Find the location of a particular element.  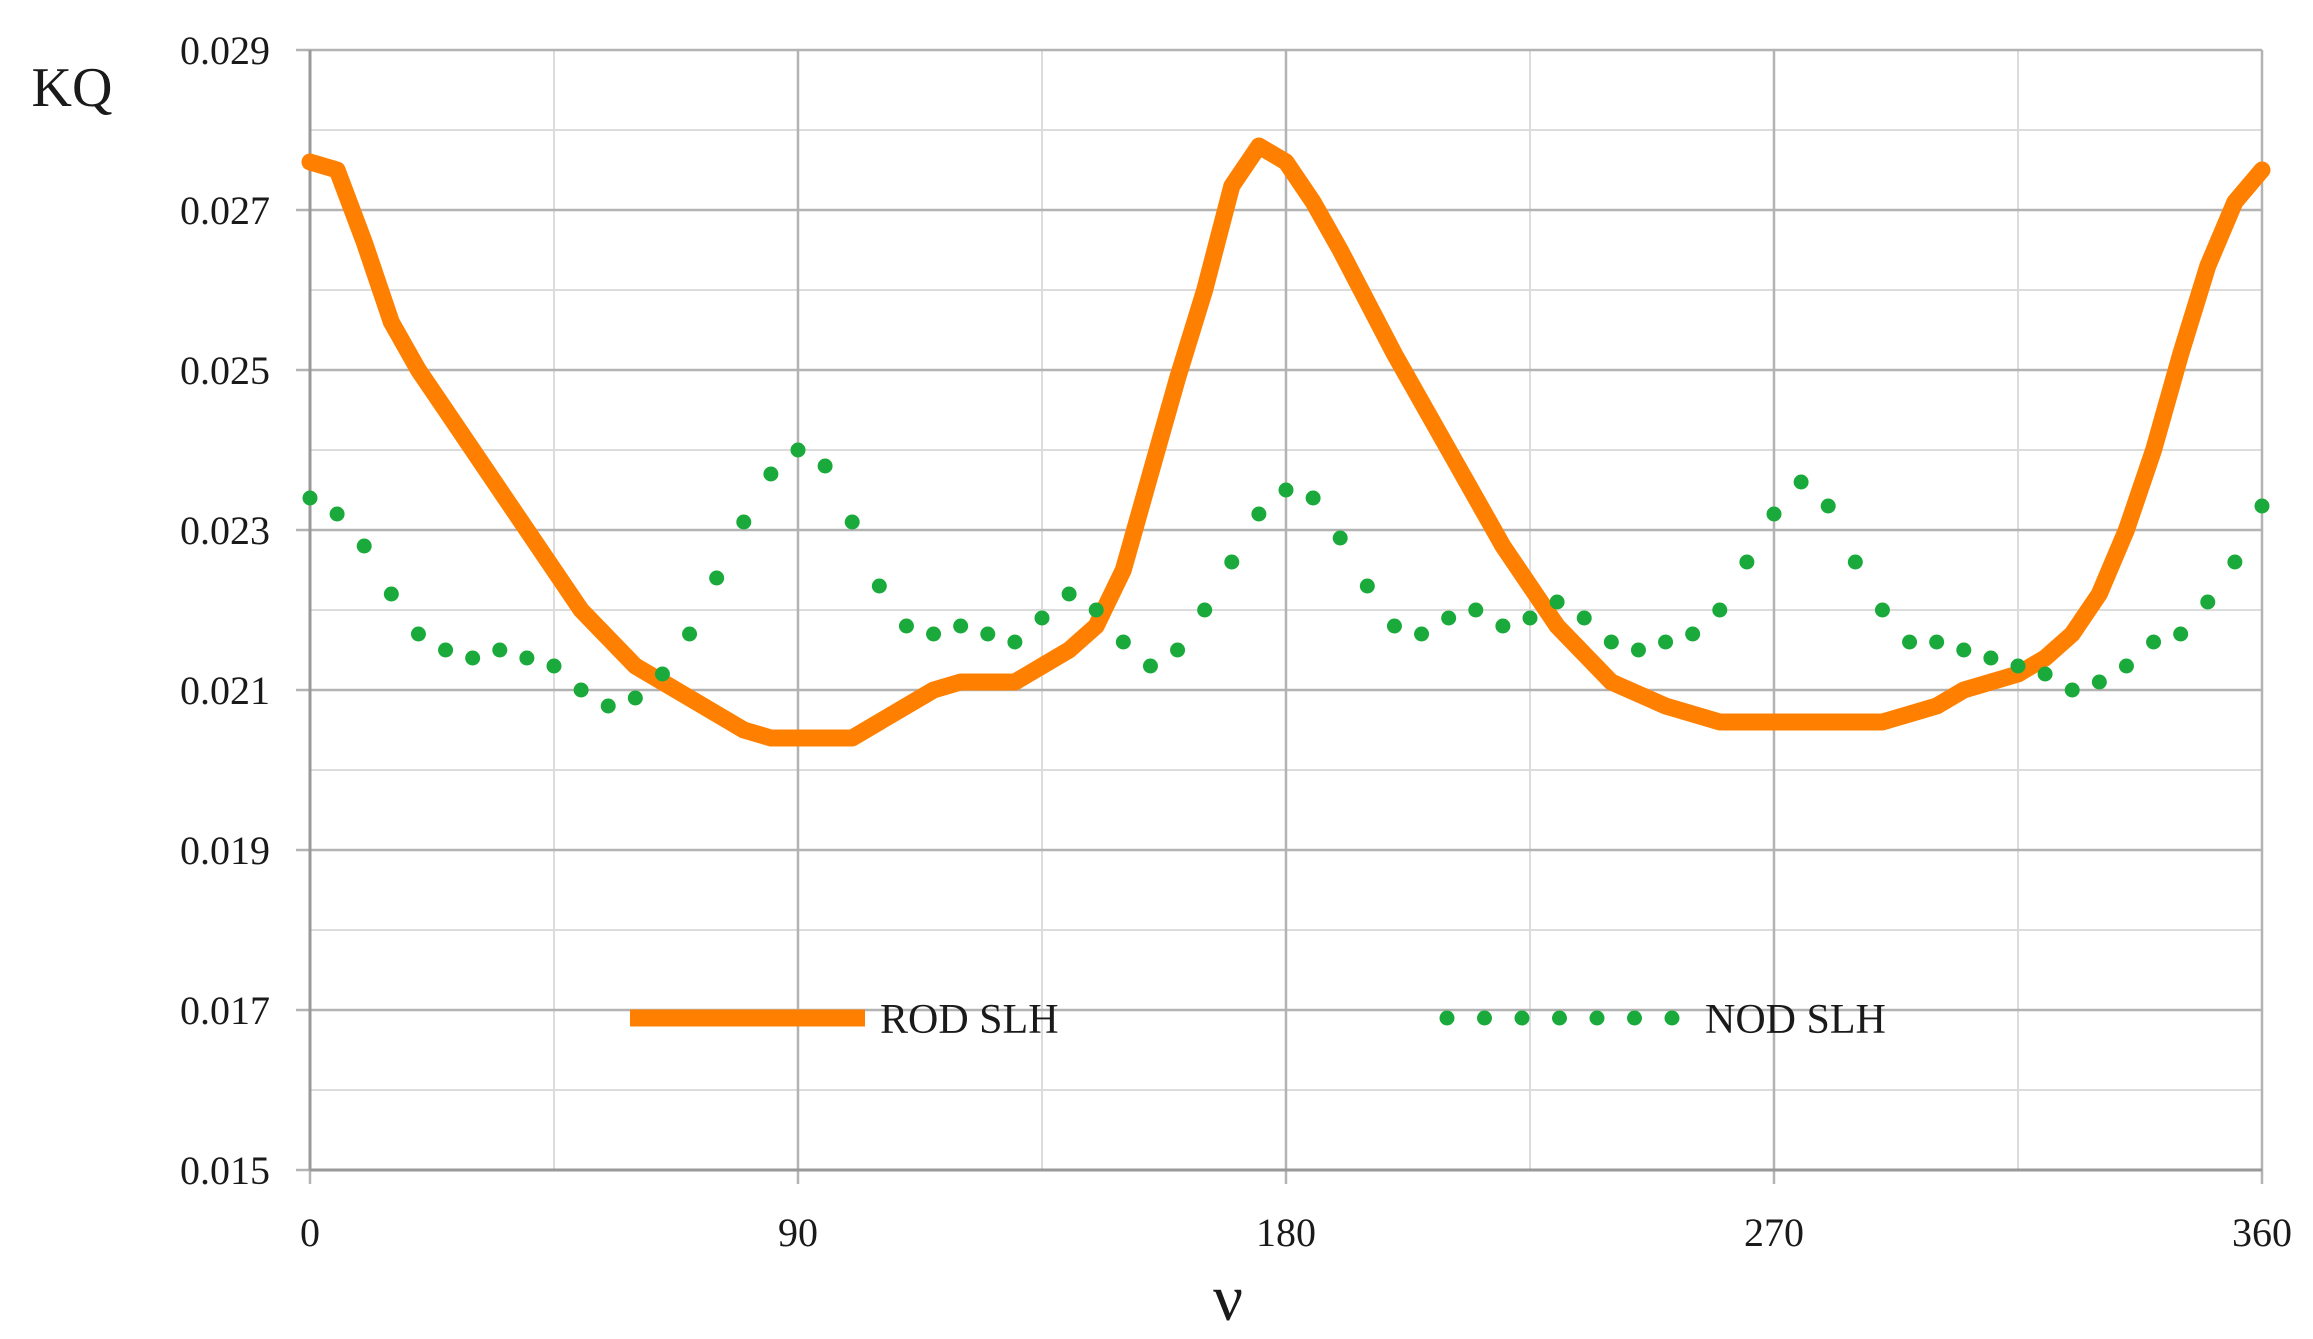

x-tick-label: 270 is located at coordinates (1774, 1232).